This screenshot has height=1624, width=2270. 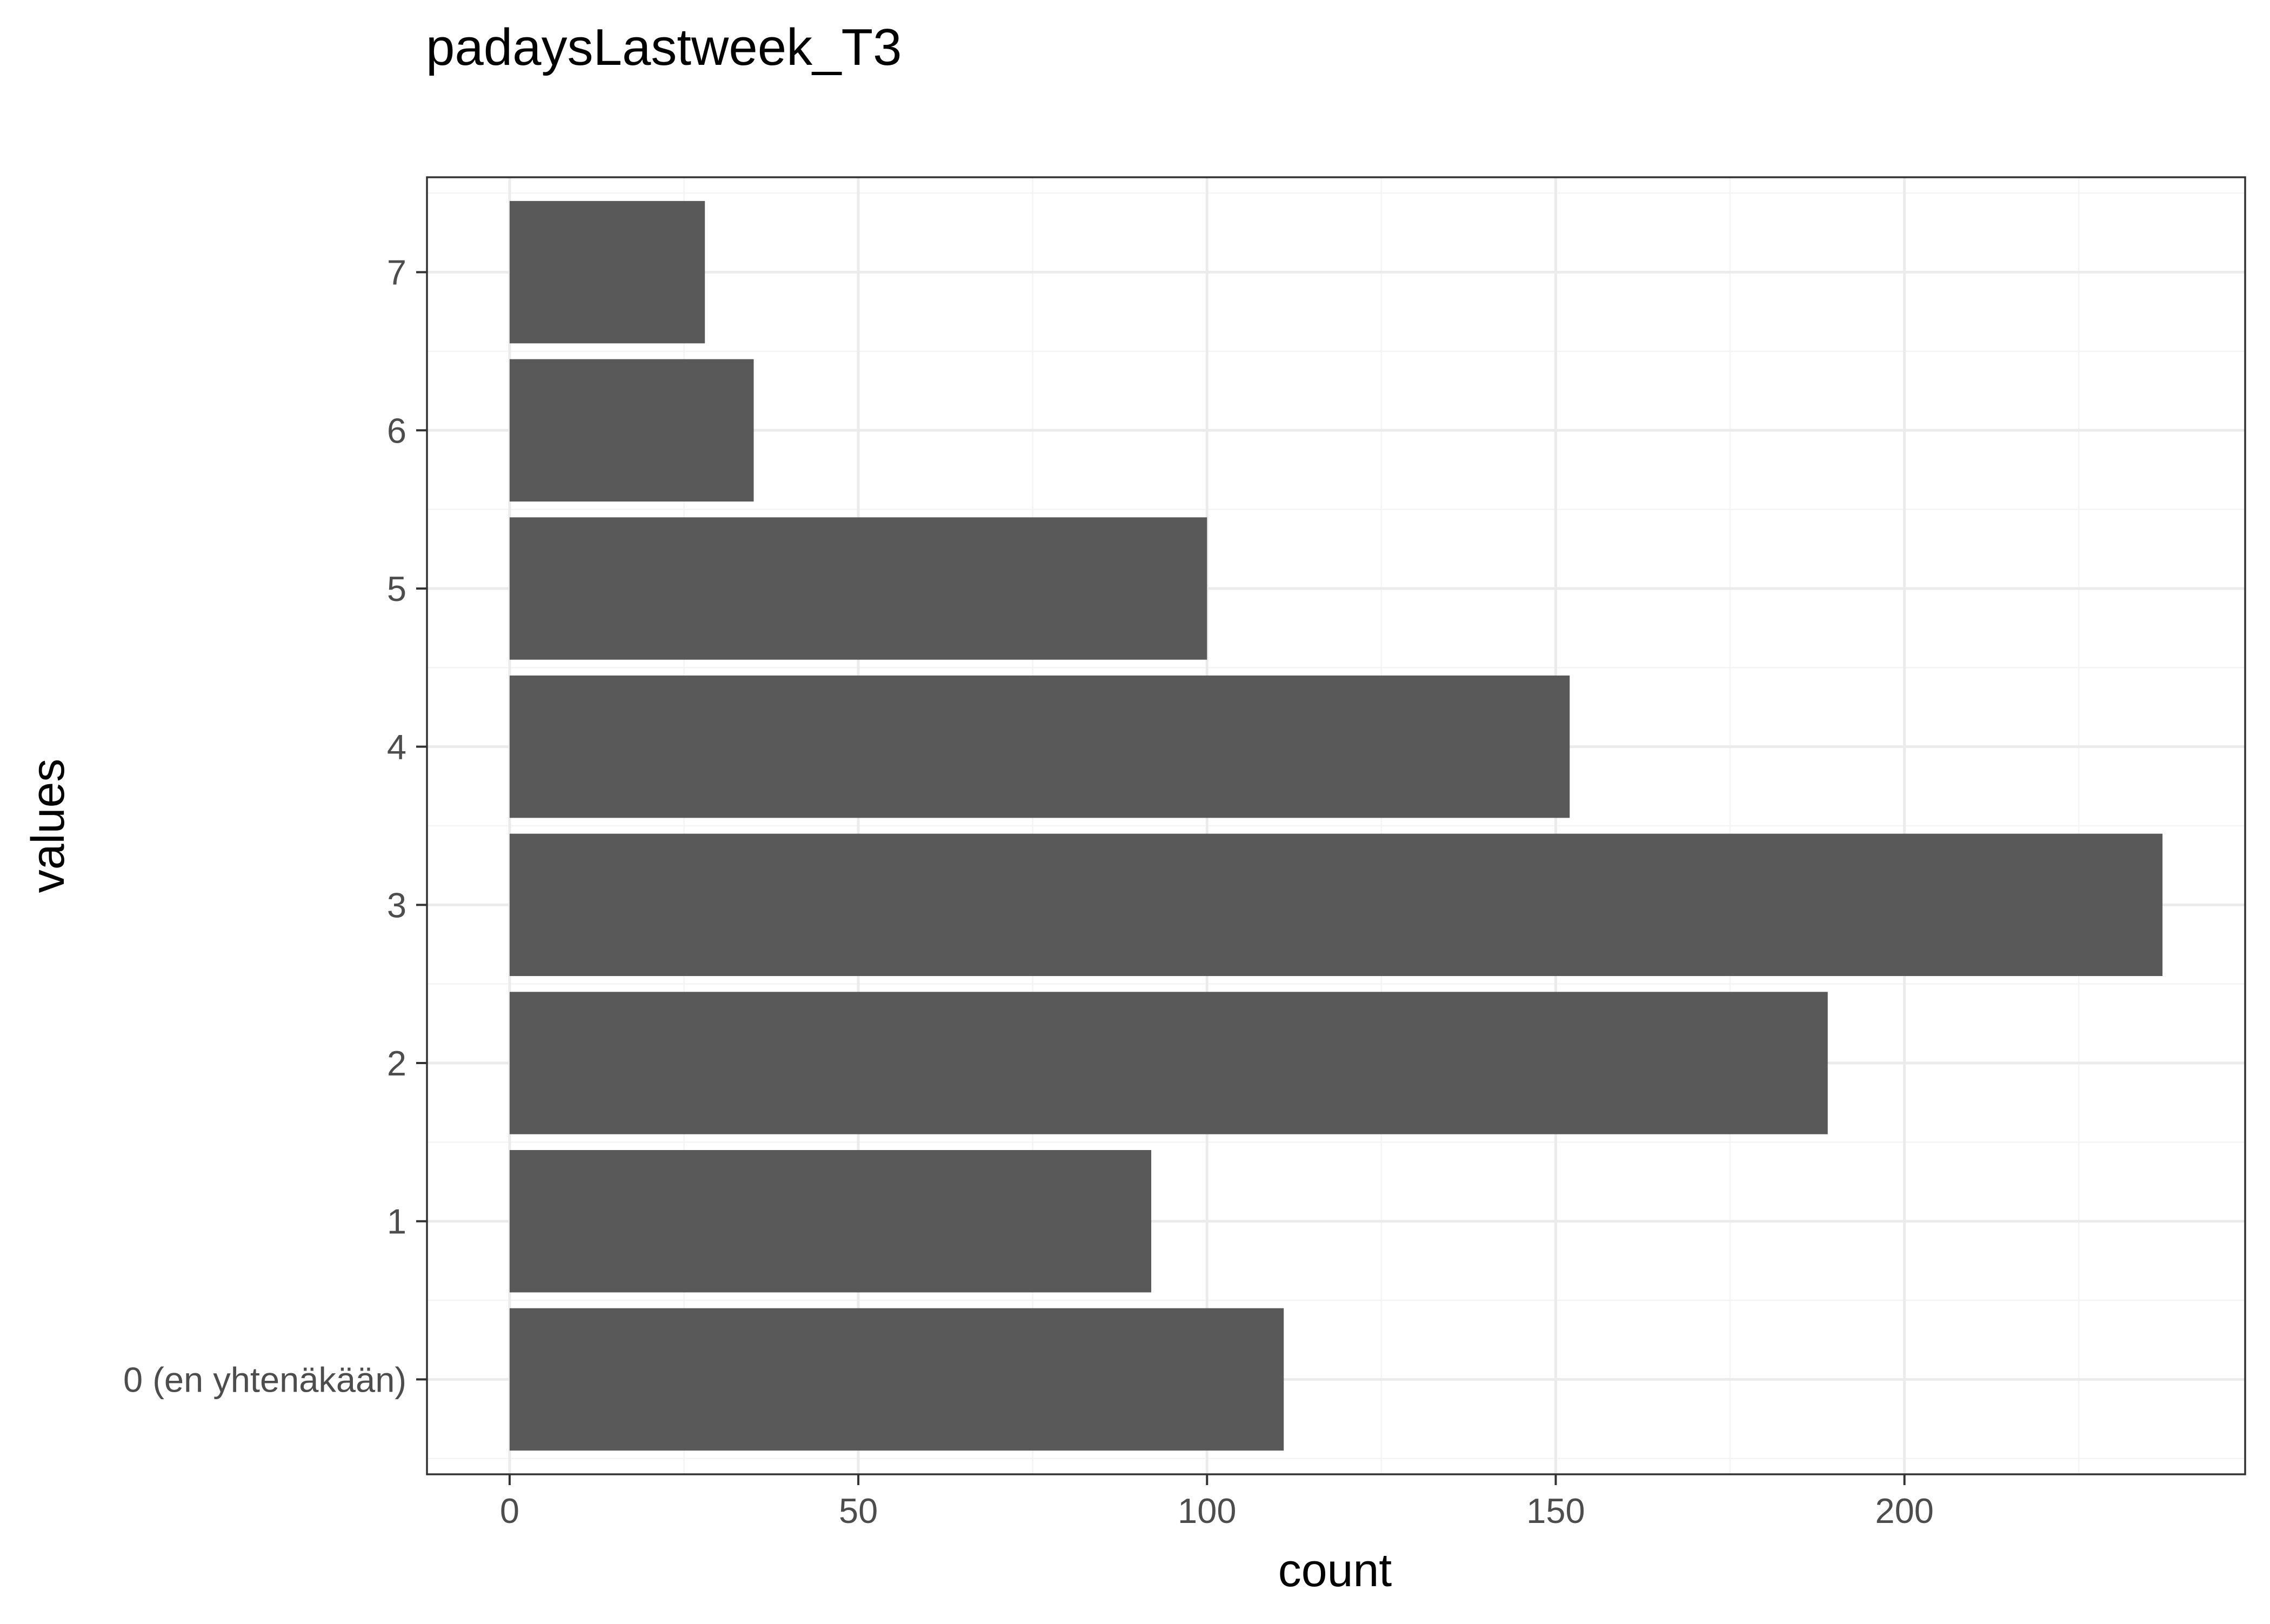 What do you see at coordinates (1904, 1511) in the screenshot?
I see `x-tick-label: 200` at bounding box center [1904, 1511].